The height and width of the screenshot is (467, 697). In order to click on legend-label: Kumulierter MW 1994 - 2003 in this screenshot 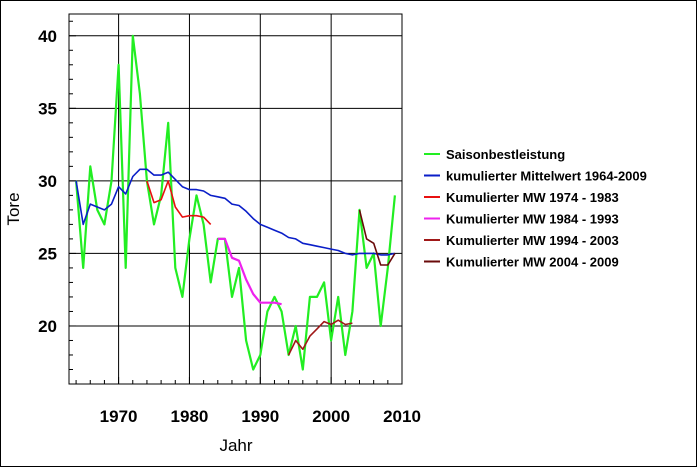, I will do `click(532, 240)`.